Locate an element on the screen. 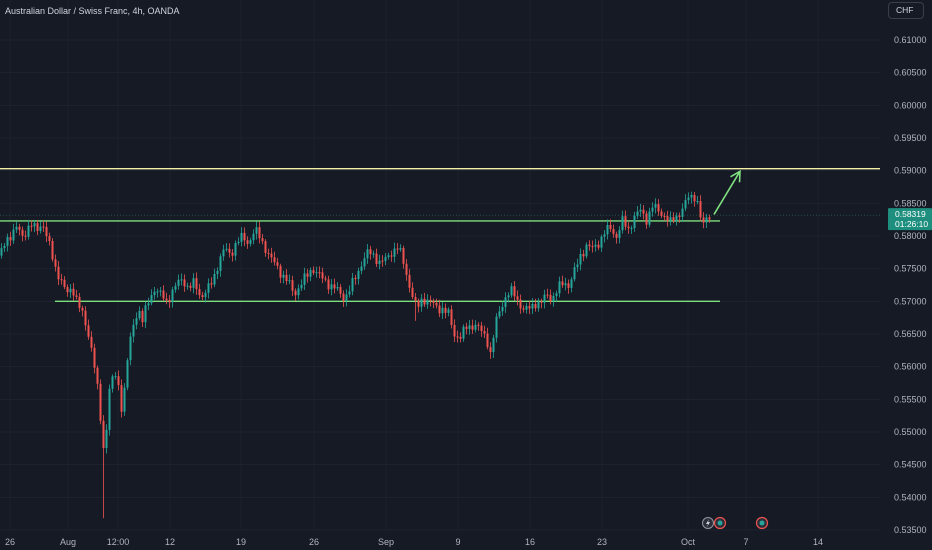  price-tick-label: 0.61000 is located at coordinates (910, 40).